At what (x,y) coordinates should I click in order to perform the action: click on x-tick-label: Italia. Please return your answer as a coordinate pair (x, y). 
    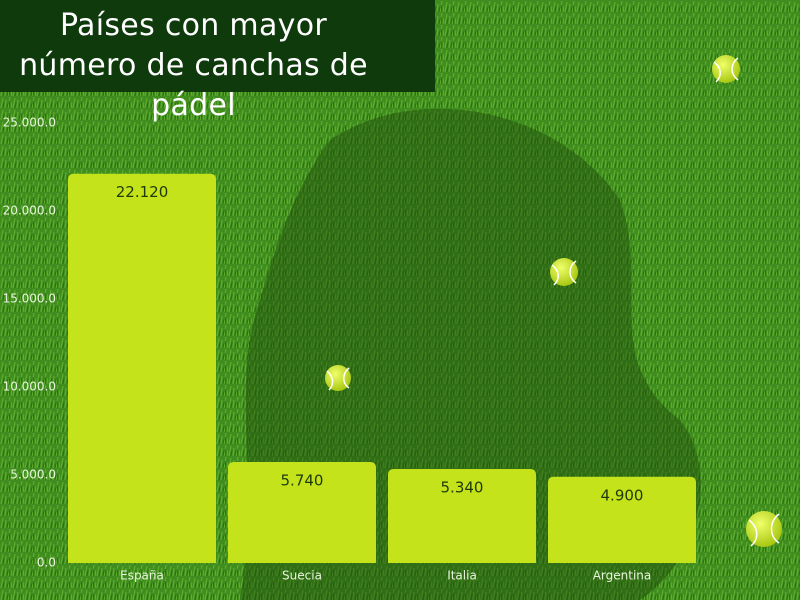
    Looking at the image, I should click on (462, 576).